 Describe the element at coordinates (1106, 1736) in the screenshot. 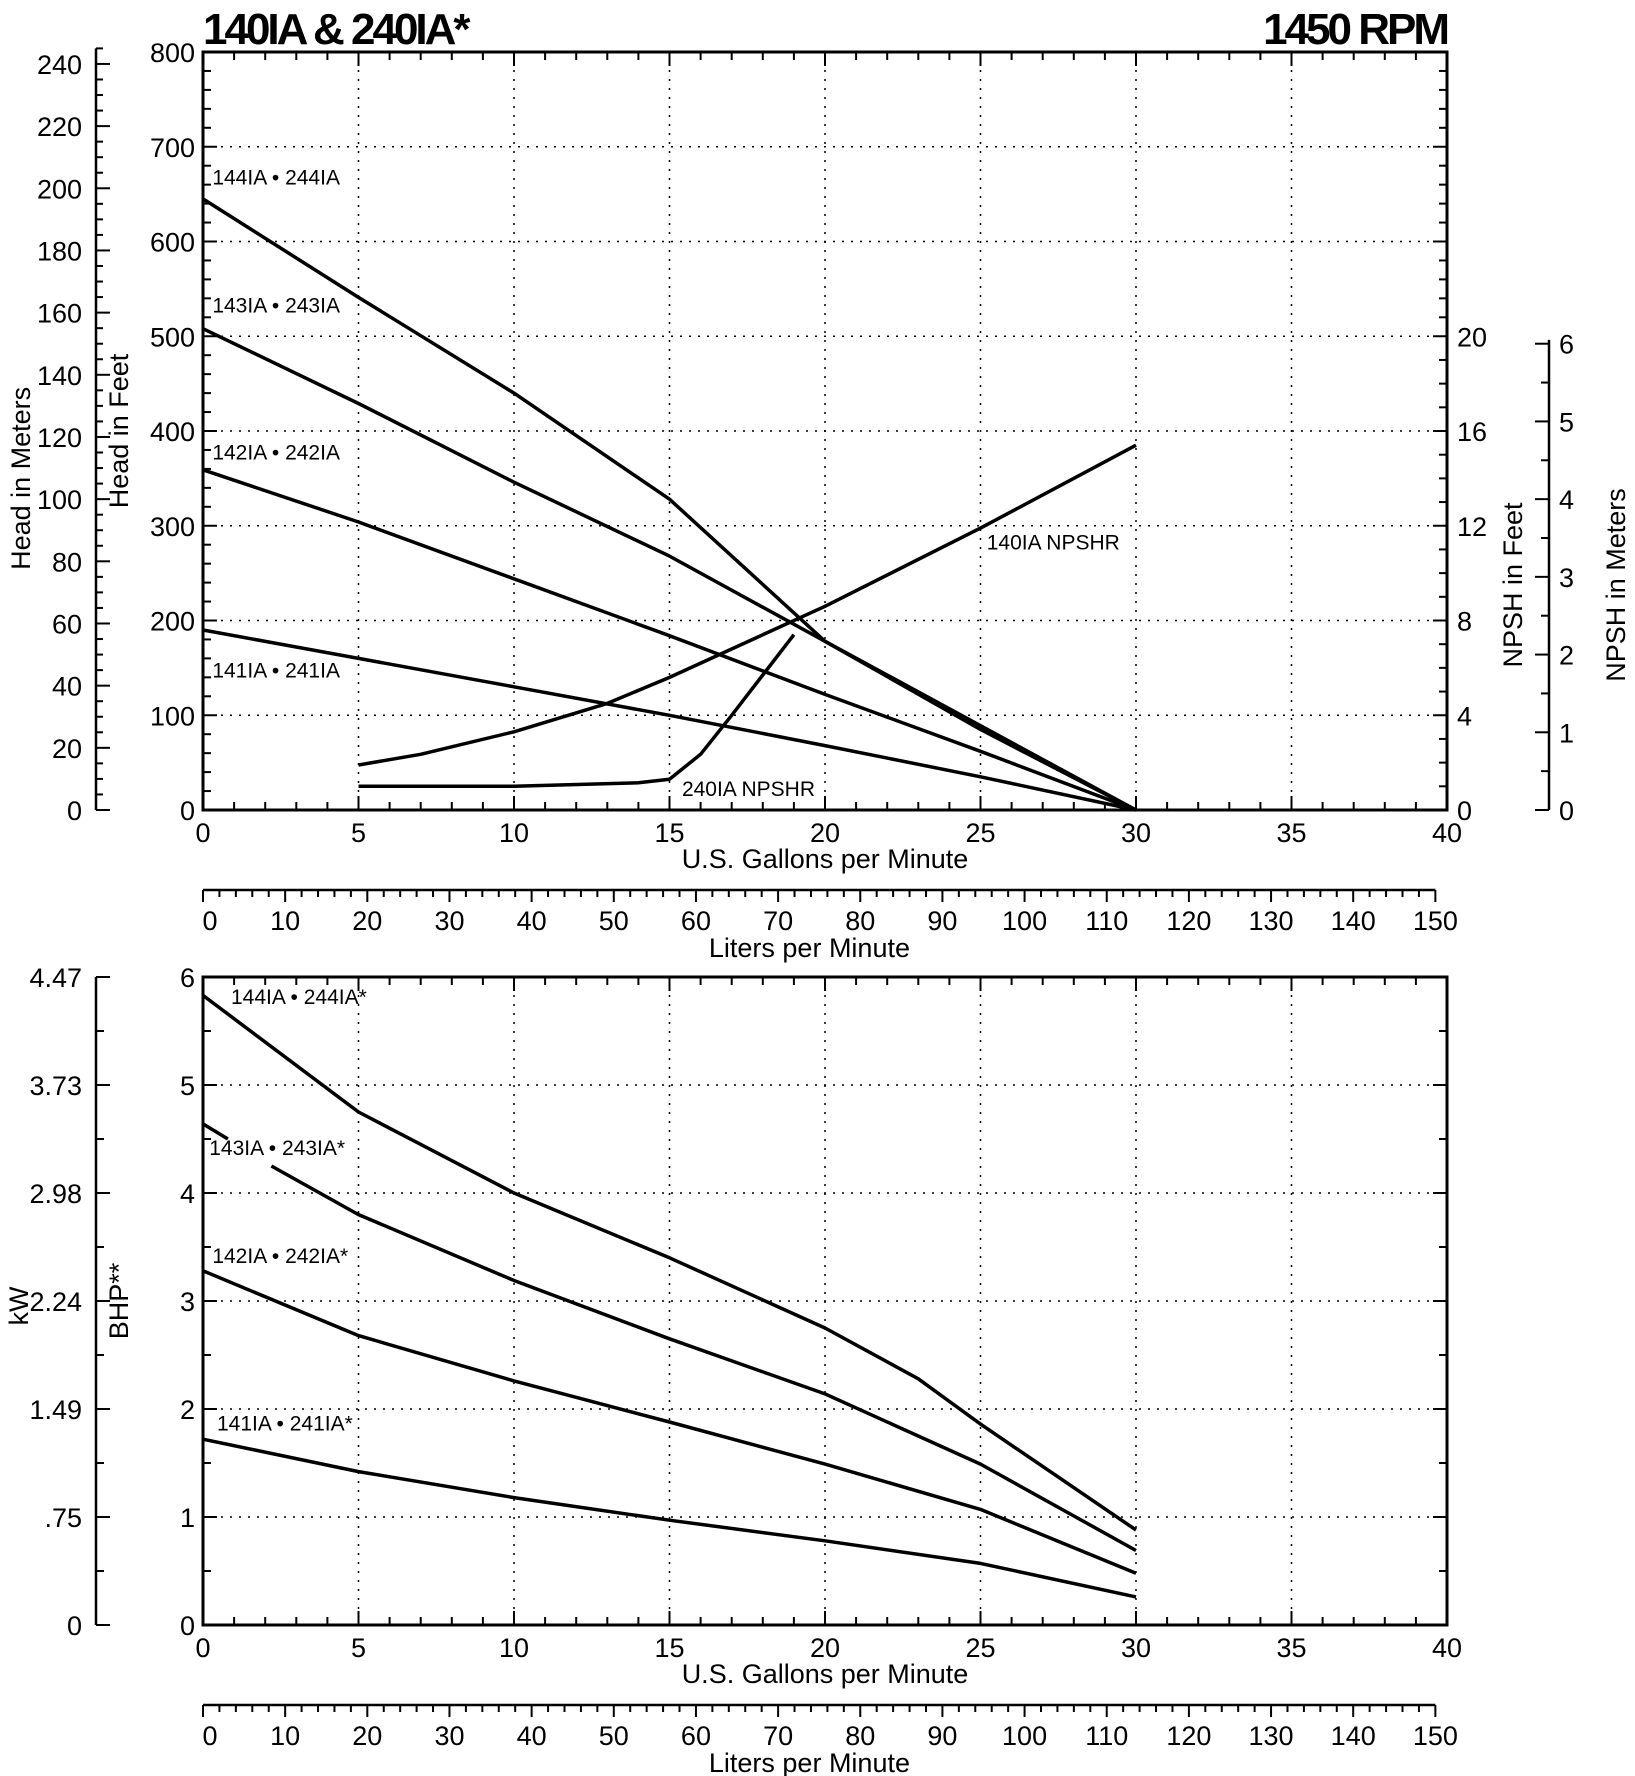

I see `chart1-liters-tick-label: 110` at that location.